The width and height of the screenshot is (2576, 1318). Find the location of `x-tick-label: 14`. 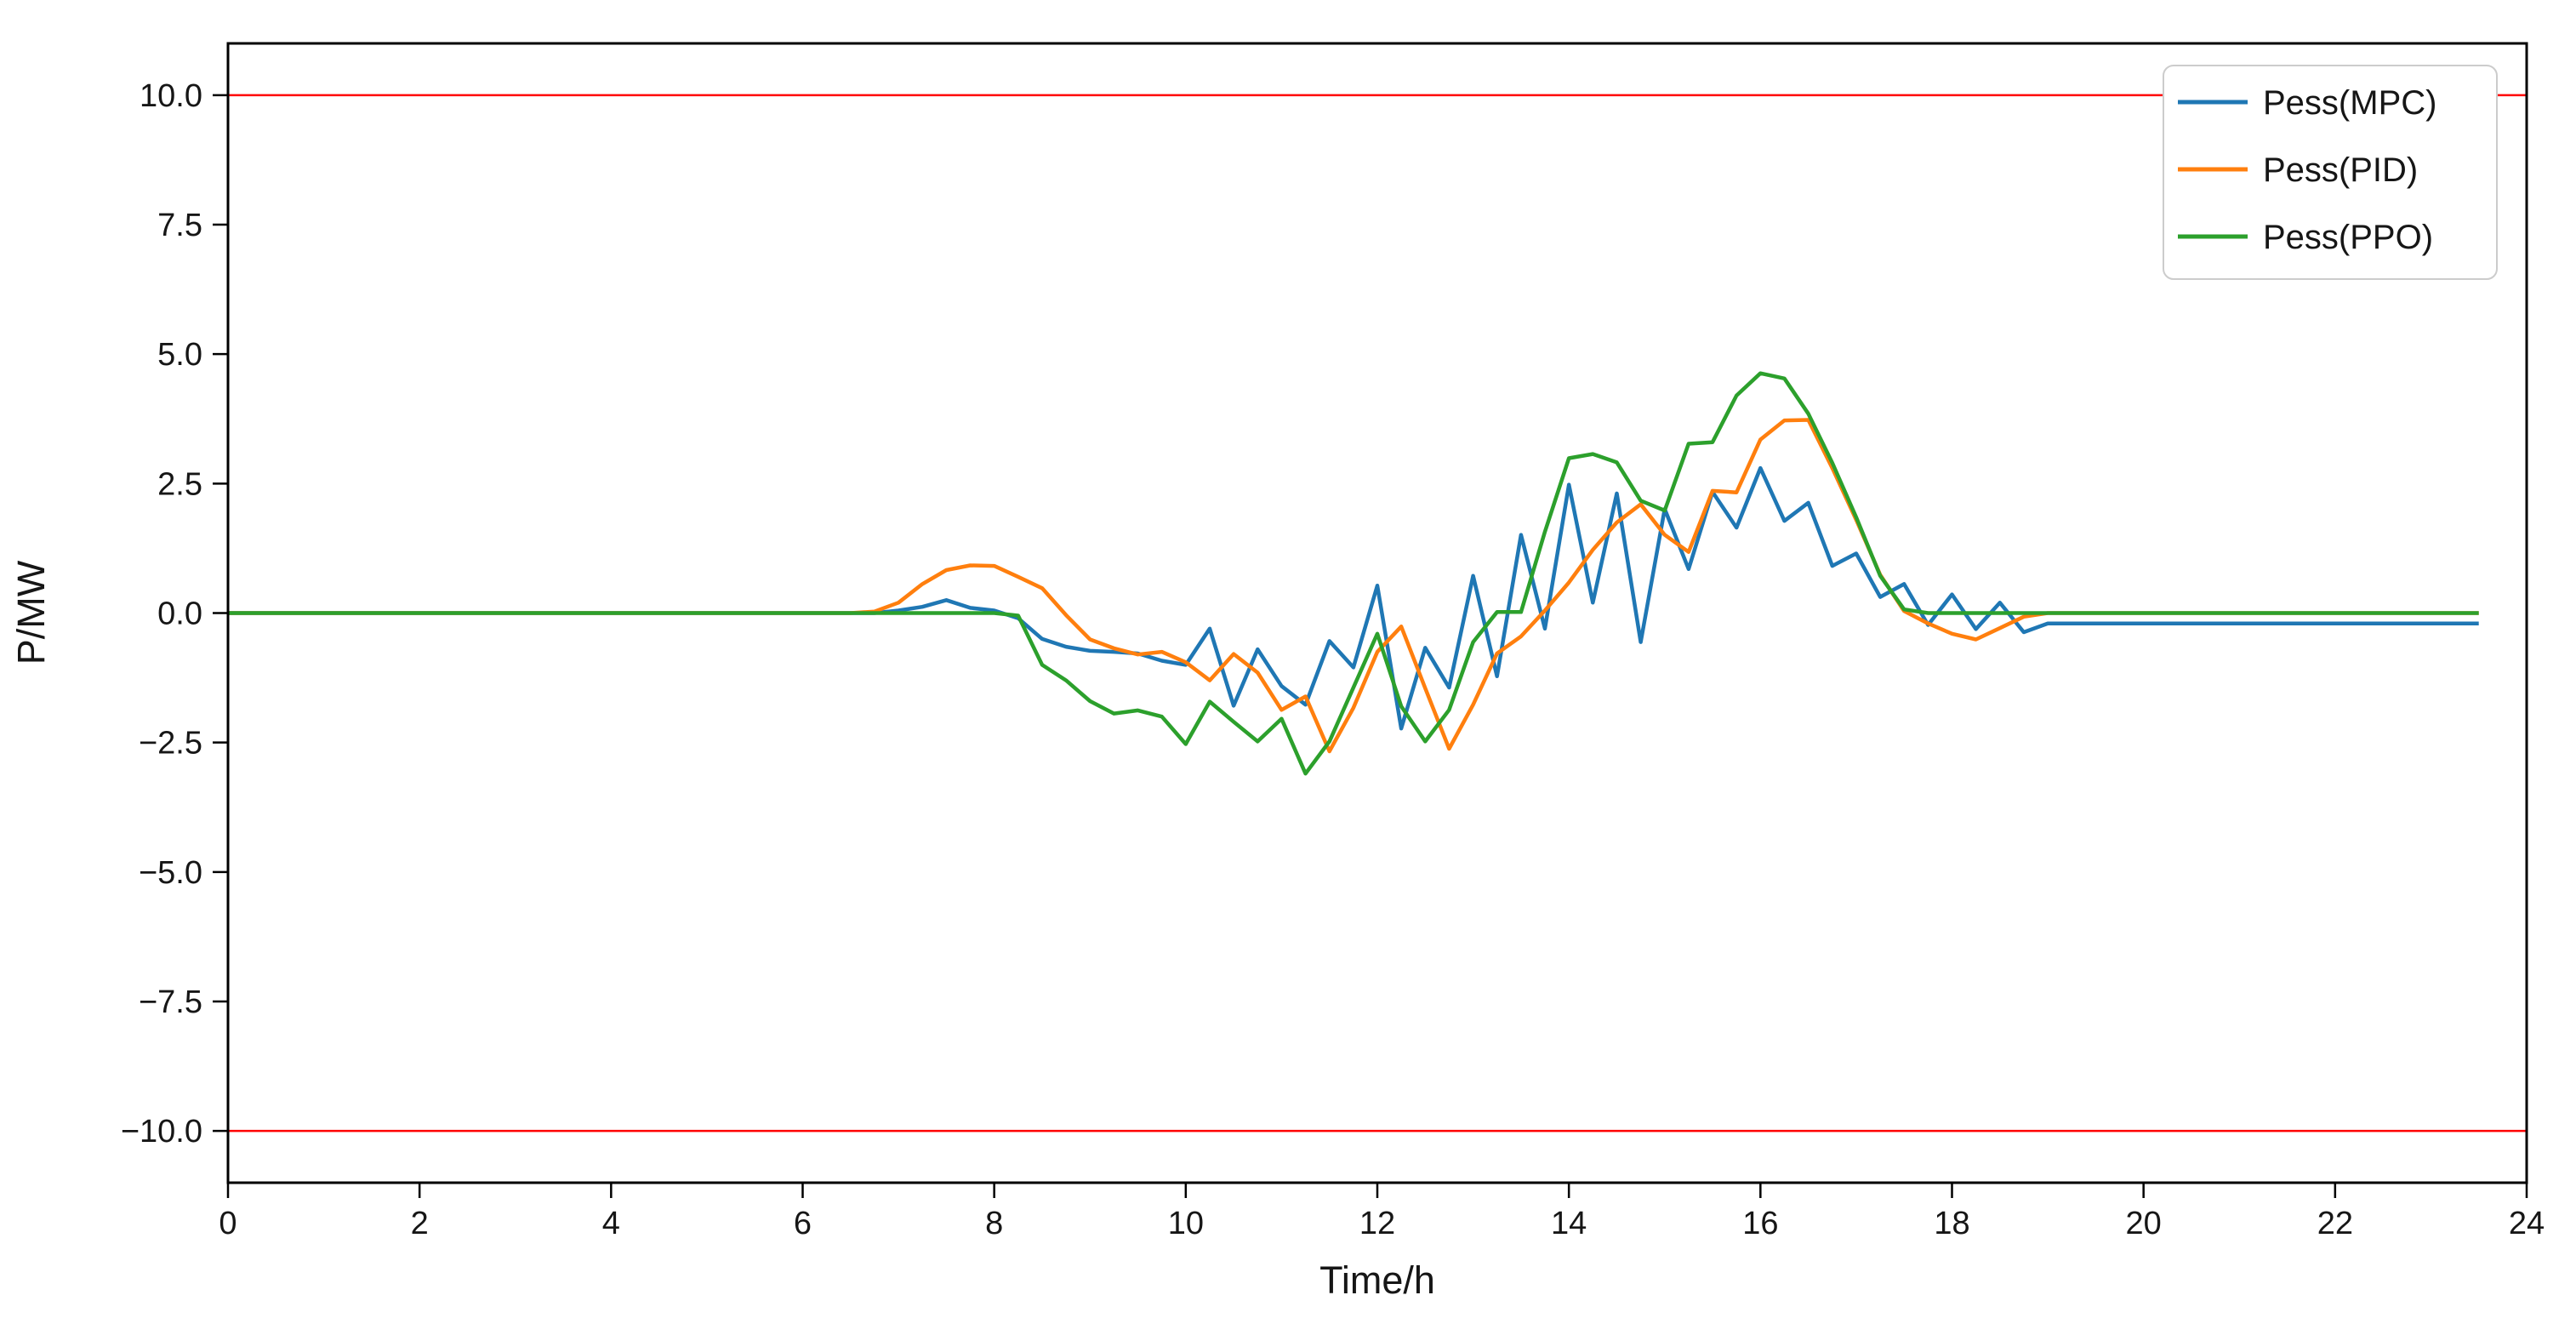

x-tick-label: 14 is located at coordinates (1569, 1223).